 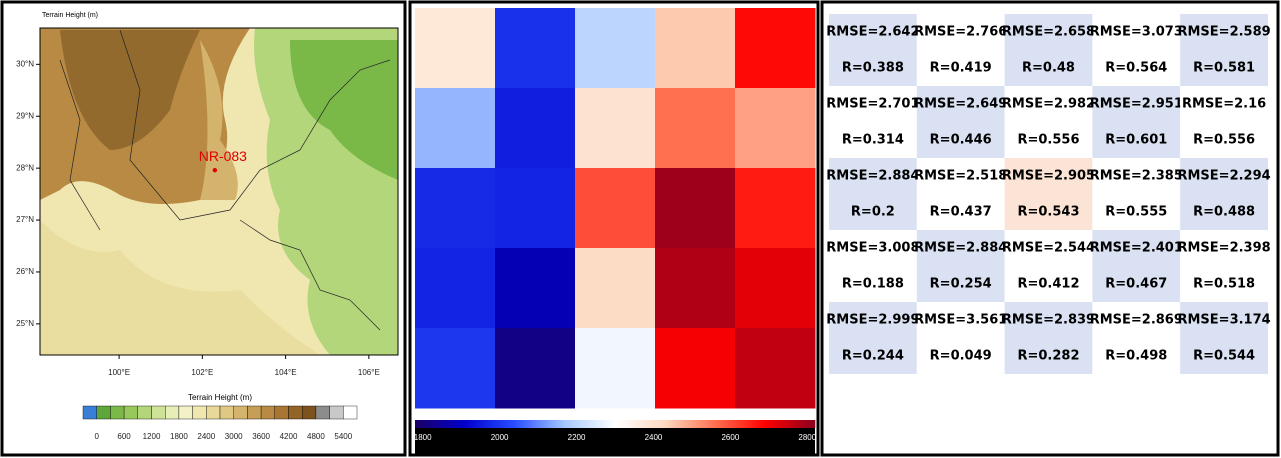 I want to click on table-cell: RMSE=3.008, so click(x=872, y=248).